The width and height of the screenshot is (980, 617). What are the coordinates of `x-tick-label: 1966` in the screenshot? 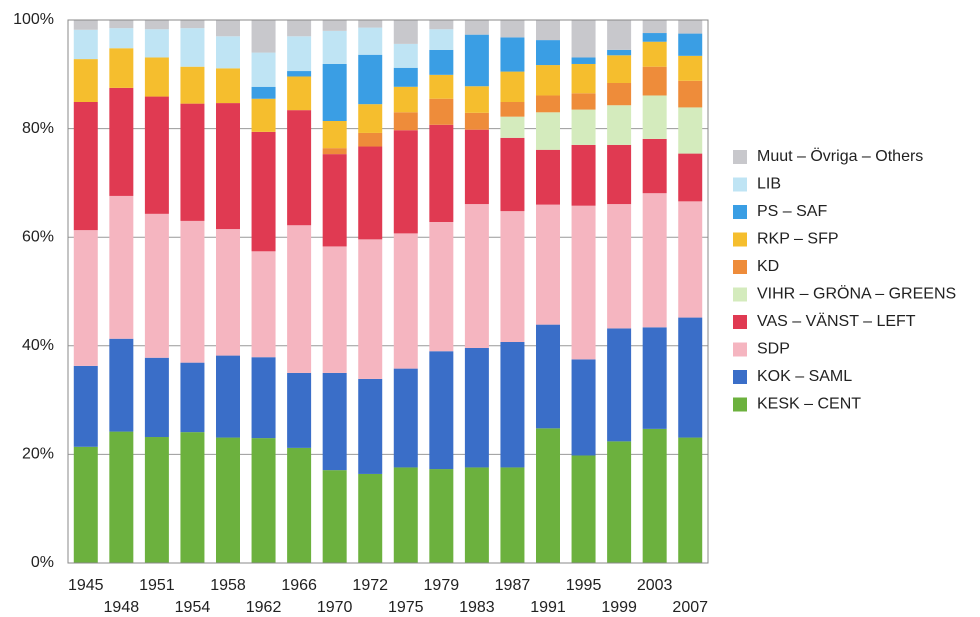 It's located at (299, 585).